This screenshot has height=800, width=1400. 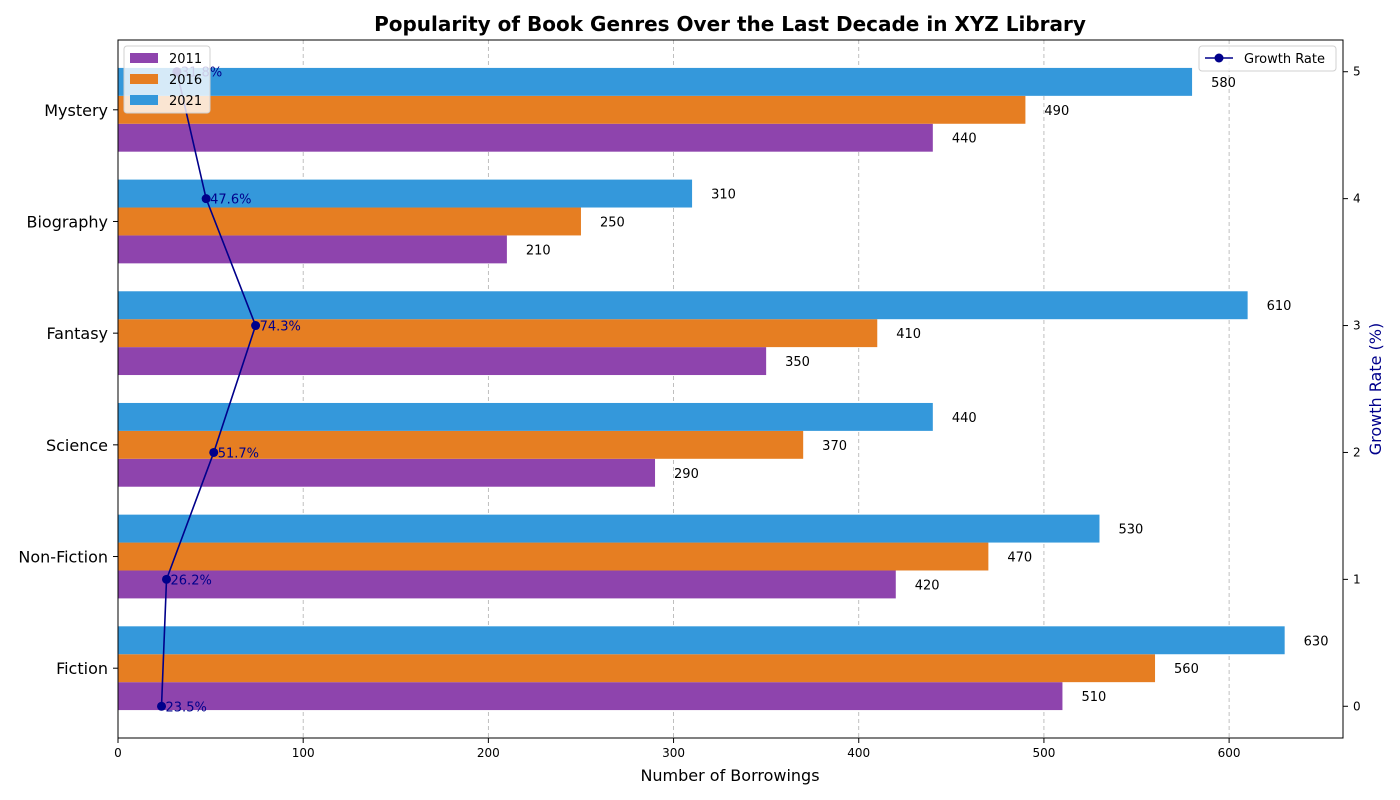 I want to click on legend-label: 2016, so click(x=185, y=80).